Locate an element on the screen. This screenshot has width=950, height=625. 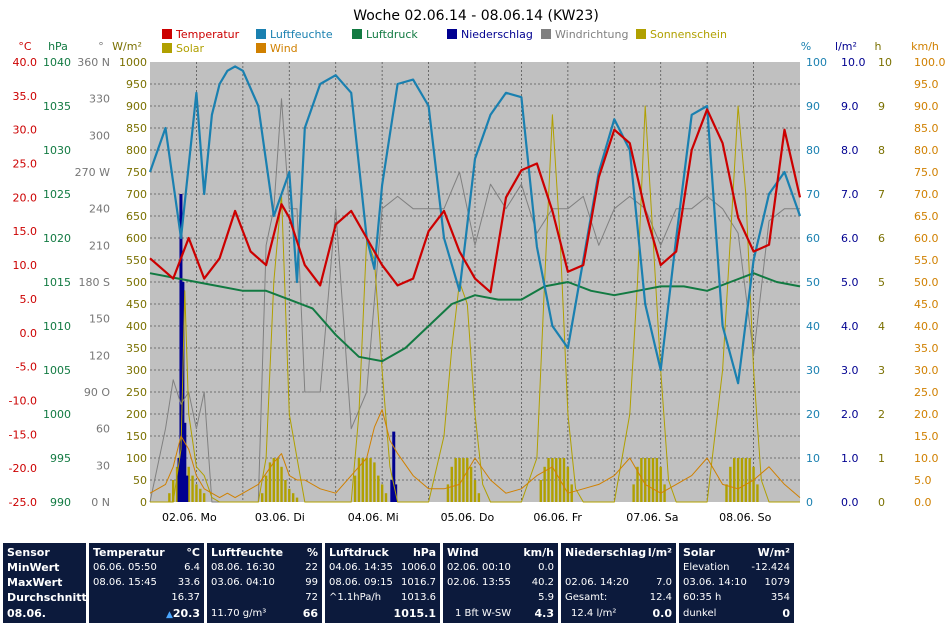
x-label: 03.06. Di is located at coordinates (280, 517).